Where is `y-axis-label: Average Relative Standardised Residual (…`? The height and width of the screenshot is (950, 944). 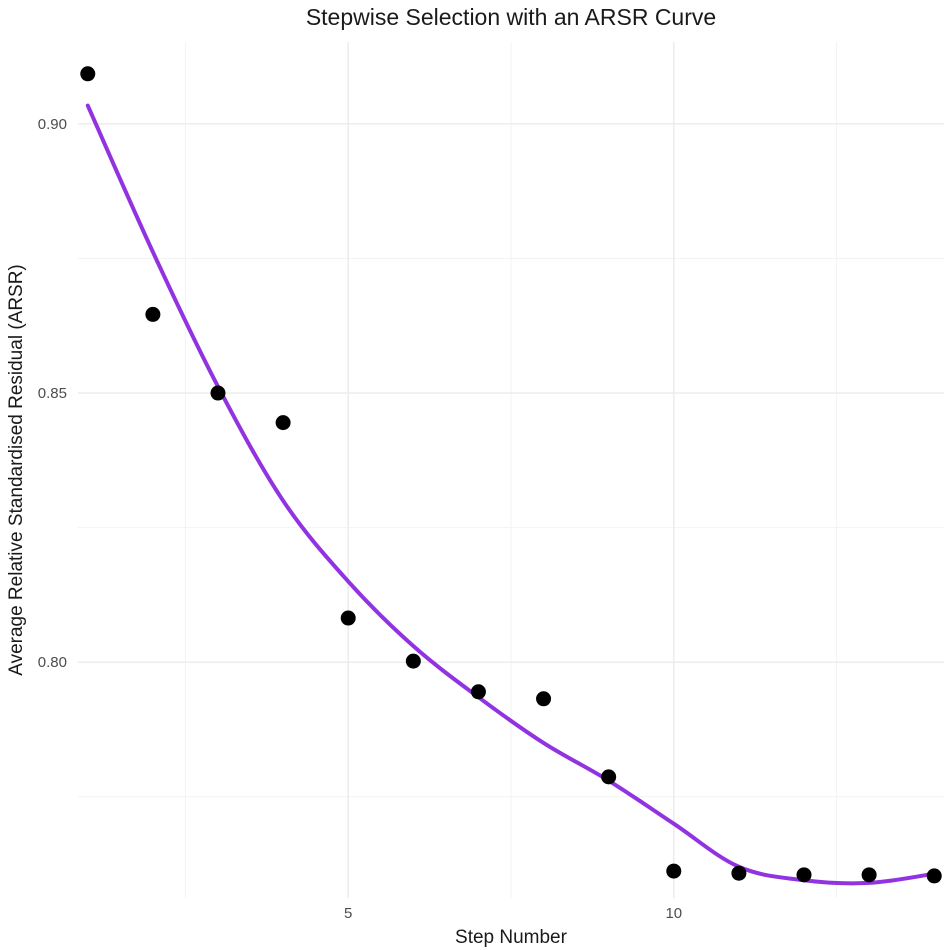 y-axis-label: Average Relative Standardised Residual (… is located at coordinates (16, 470).